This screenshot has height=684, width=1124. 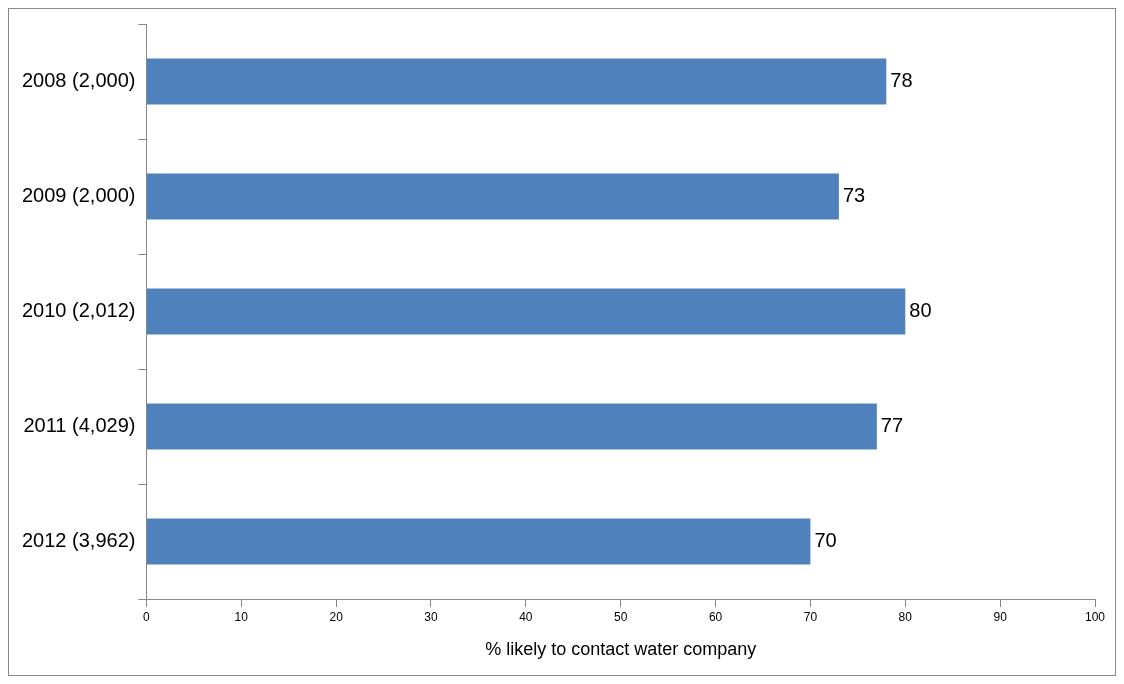 I want to click on data-label: 77, so click(x=892, y=425).